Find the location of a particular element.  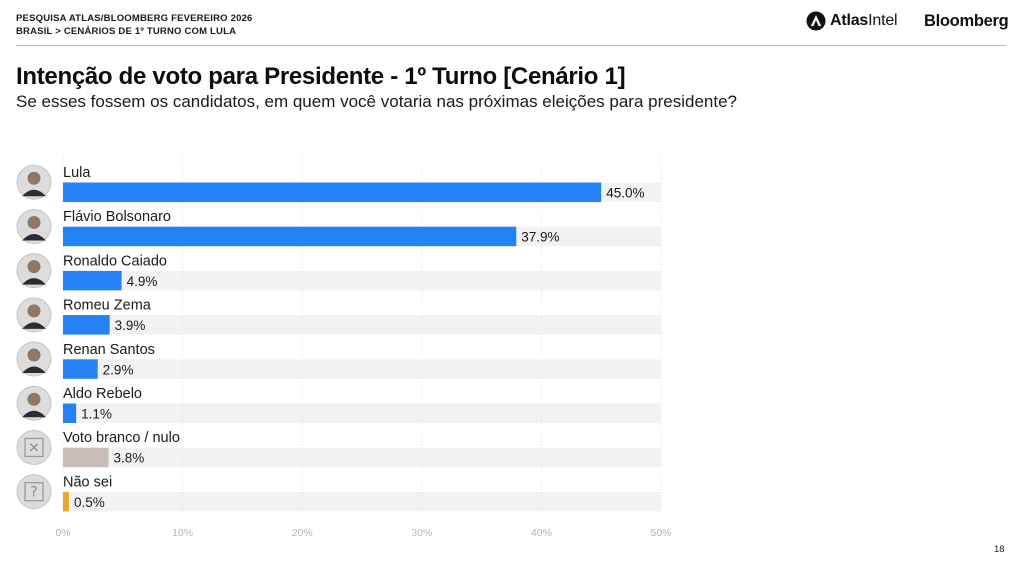

value-label: 0.5% is located at coordinates (89, 502).